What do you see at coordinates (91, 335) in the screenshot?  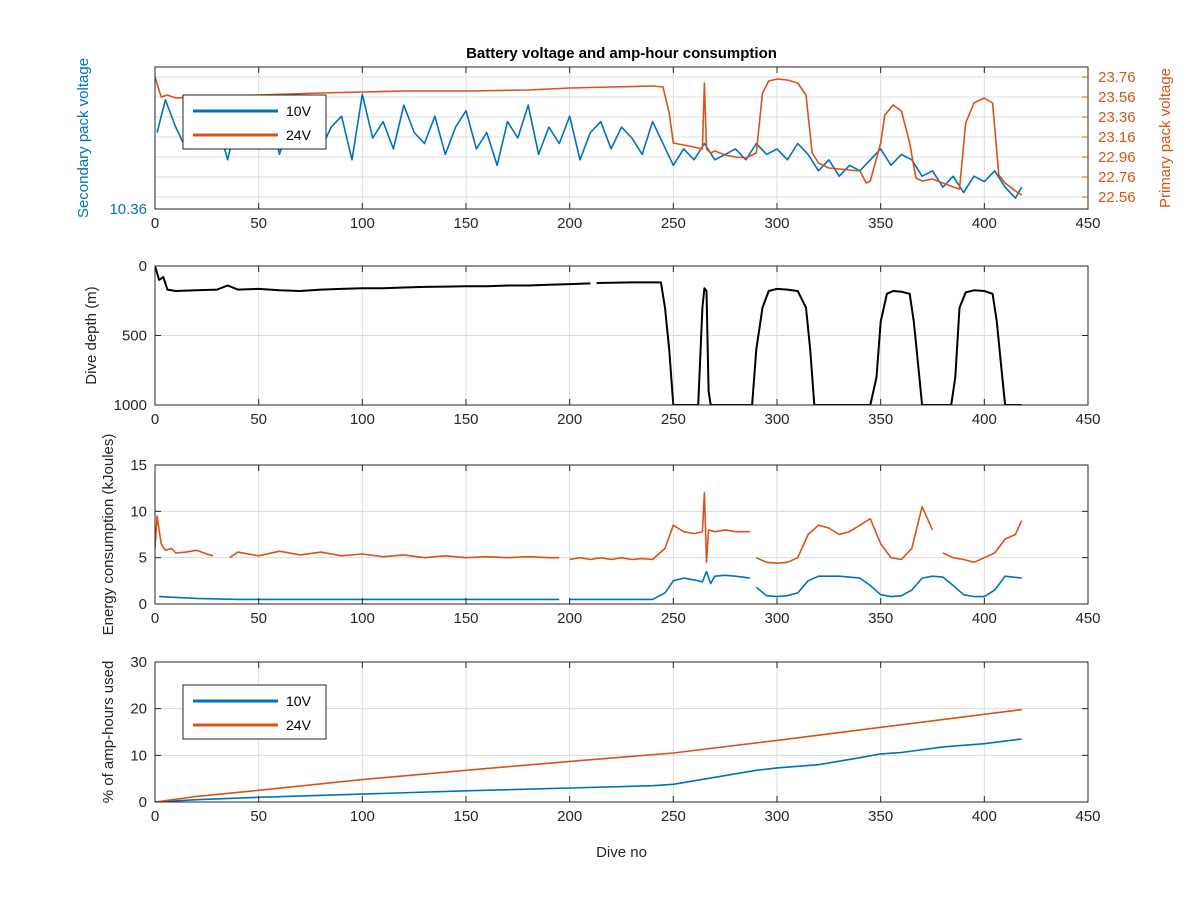 I see `y-axis-label: Dive depth (m)` at bounding box center [91, 335].